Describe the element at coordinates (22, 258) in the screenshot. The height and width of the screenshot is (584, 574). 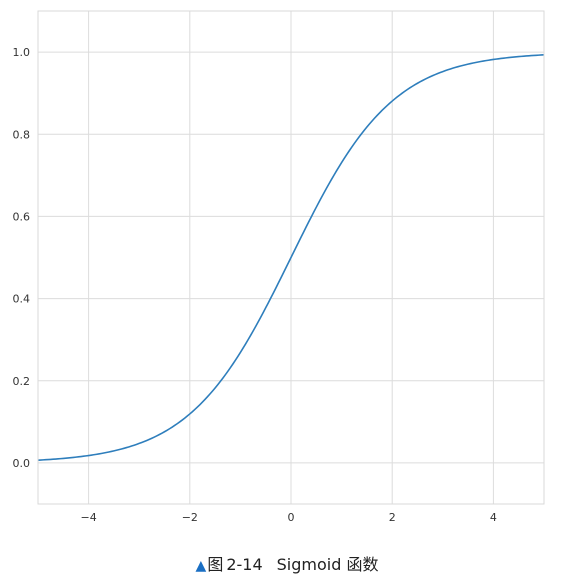
I see `y-axis-ticks: 0.0 0.2 0.4 0.6 0.8 1.0` at that location.